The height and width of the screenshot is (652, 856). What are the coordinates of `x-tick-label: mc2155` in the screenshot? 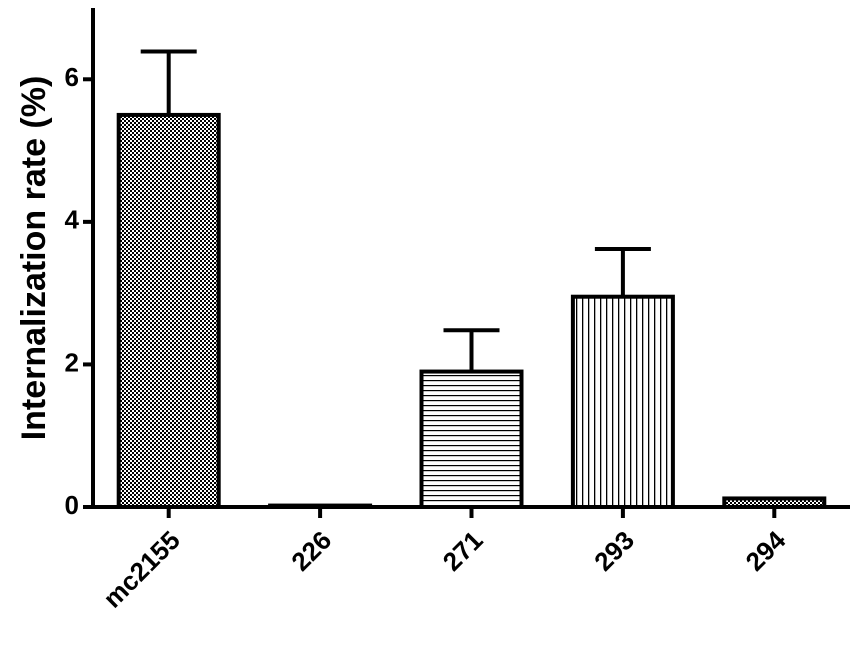 It's located at (141, 569).